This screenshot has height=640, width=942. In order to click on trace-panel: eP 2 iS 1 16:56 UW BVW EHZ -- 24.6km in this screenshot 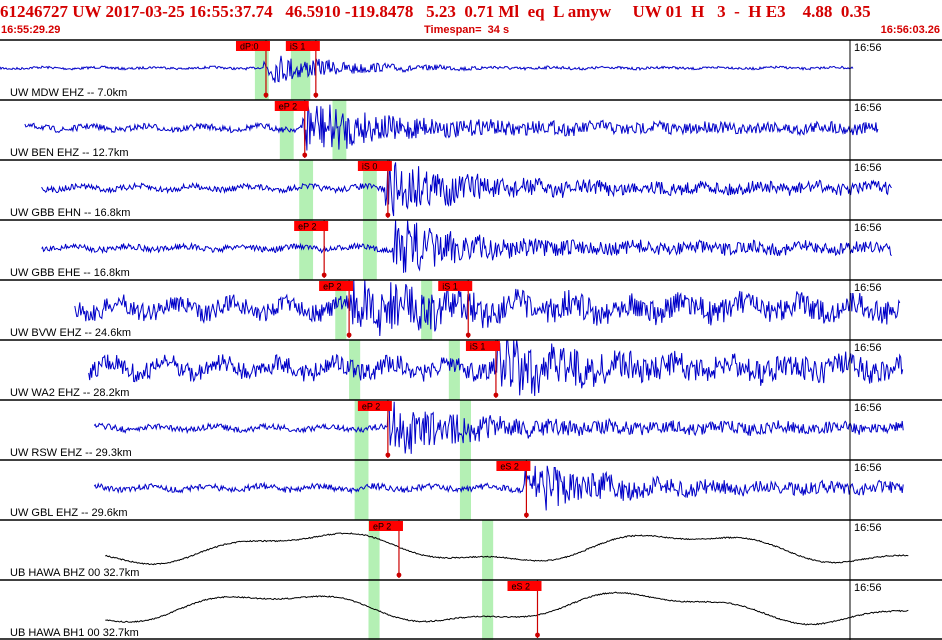, I will do `click(471, 309)`.